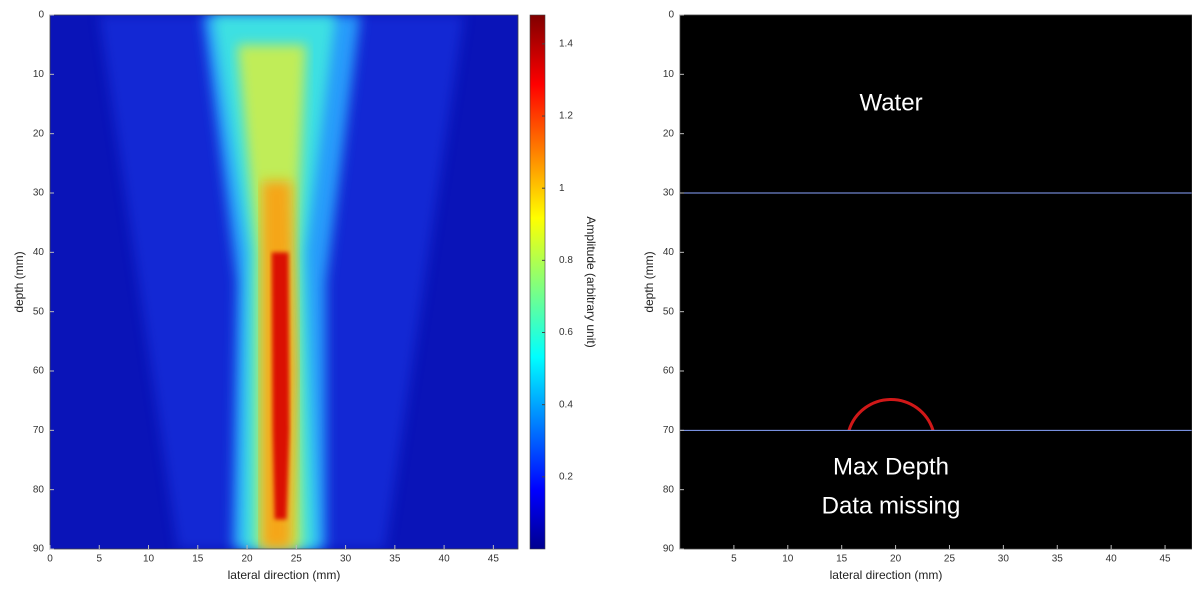  Describe the element at coordinates (891, 414) in the screenshot. I see `red-arc` at that location.